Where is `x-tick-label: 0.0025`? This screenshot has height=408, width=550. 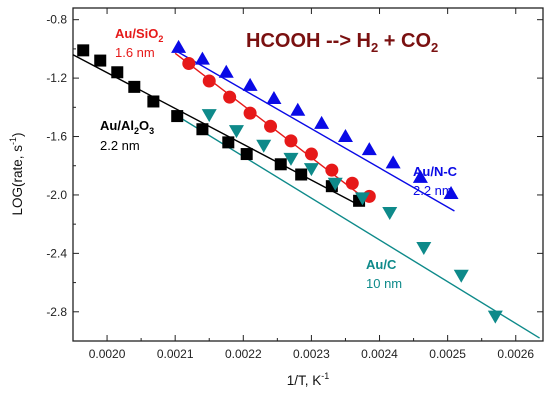 x-tick-label: 0.0025 is located at coordinates (447, 354).